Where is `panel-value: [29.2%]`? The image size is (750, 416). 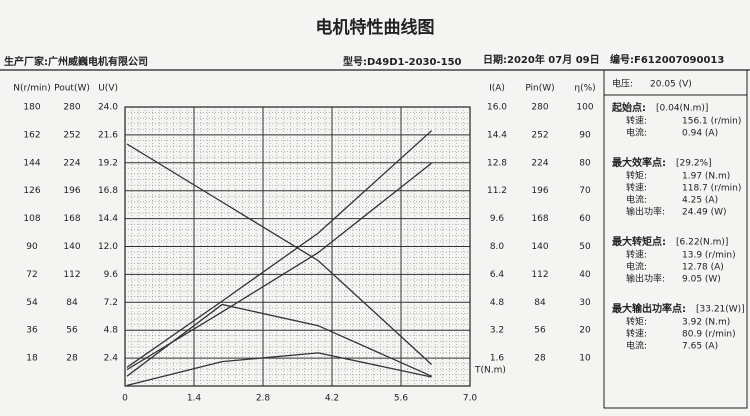 panel-value: [29.2%] is located at coordinates (694, 164).